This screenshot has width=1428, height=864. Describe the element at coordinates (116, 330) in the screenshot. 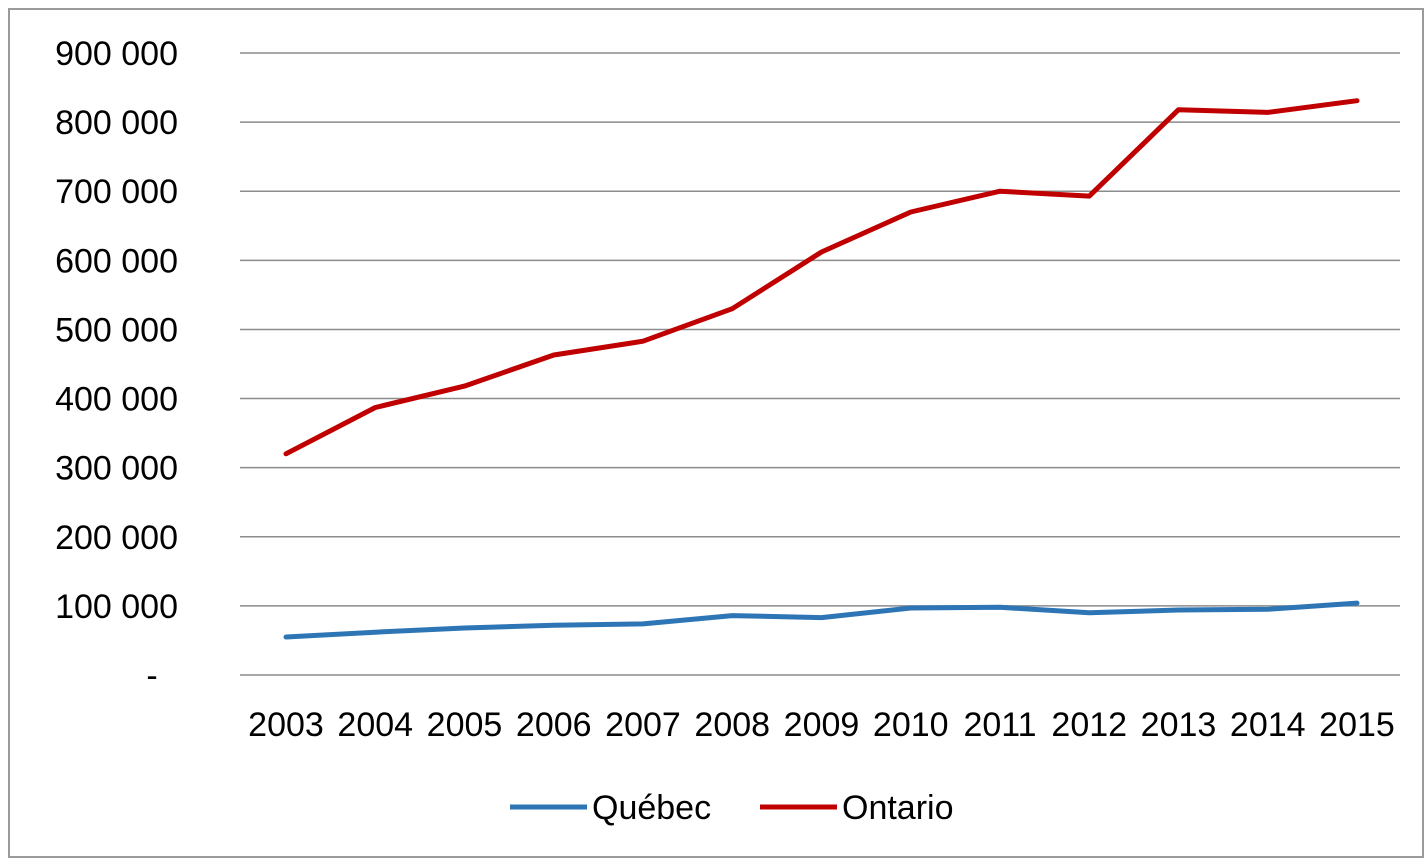

I see `y-tick-label: 500 000` at that location.